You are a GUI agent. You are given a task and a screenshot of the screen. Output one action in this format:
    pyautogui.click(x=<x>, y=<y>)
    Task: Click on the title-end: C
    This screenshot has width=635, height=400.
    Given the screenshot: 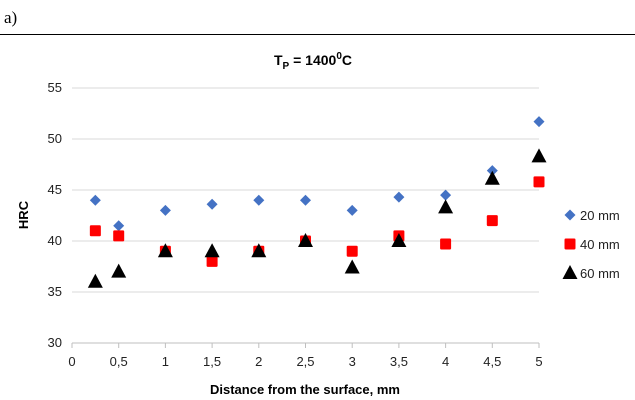 What is the action you would take?
    pyautogui.click(x=347, y=60)
    